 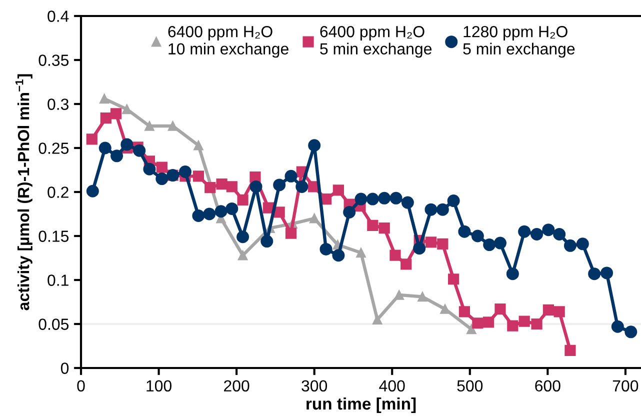 I want to click on legend-label: 6400 ppm H₂O 5 min exchange, so click(x=376, y=42).